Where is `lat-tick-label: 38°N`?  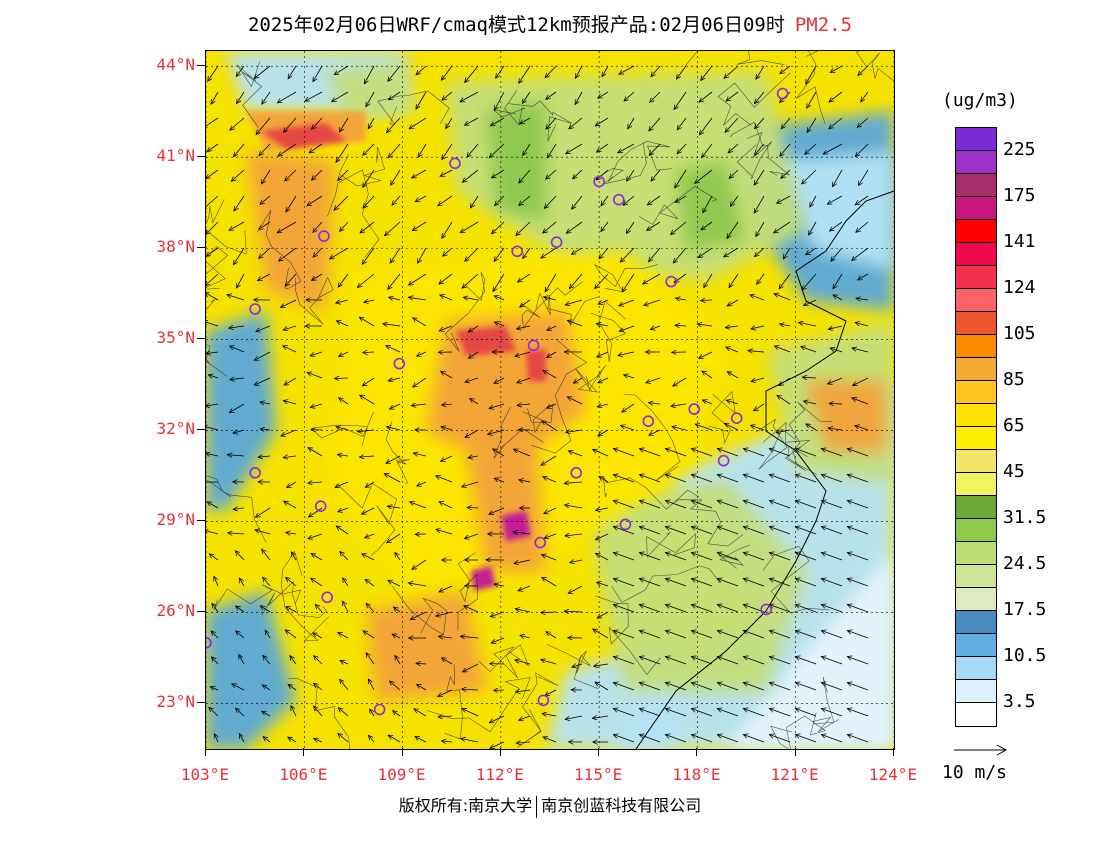
lat-tick-label: 38°N is located at coordinates (175, 247).